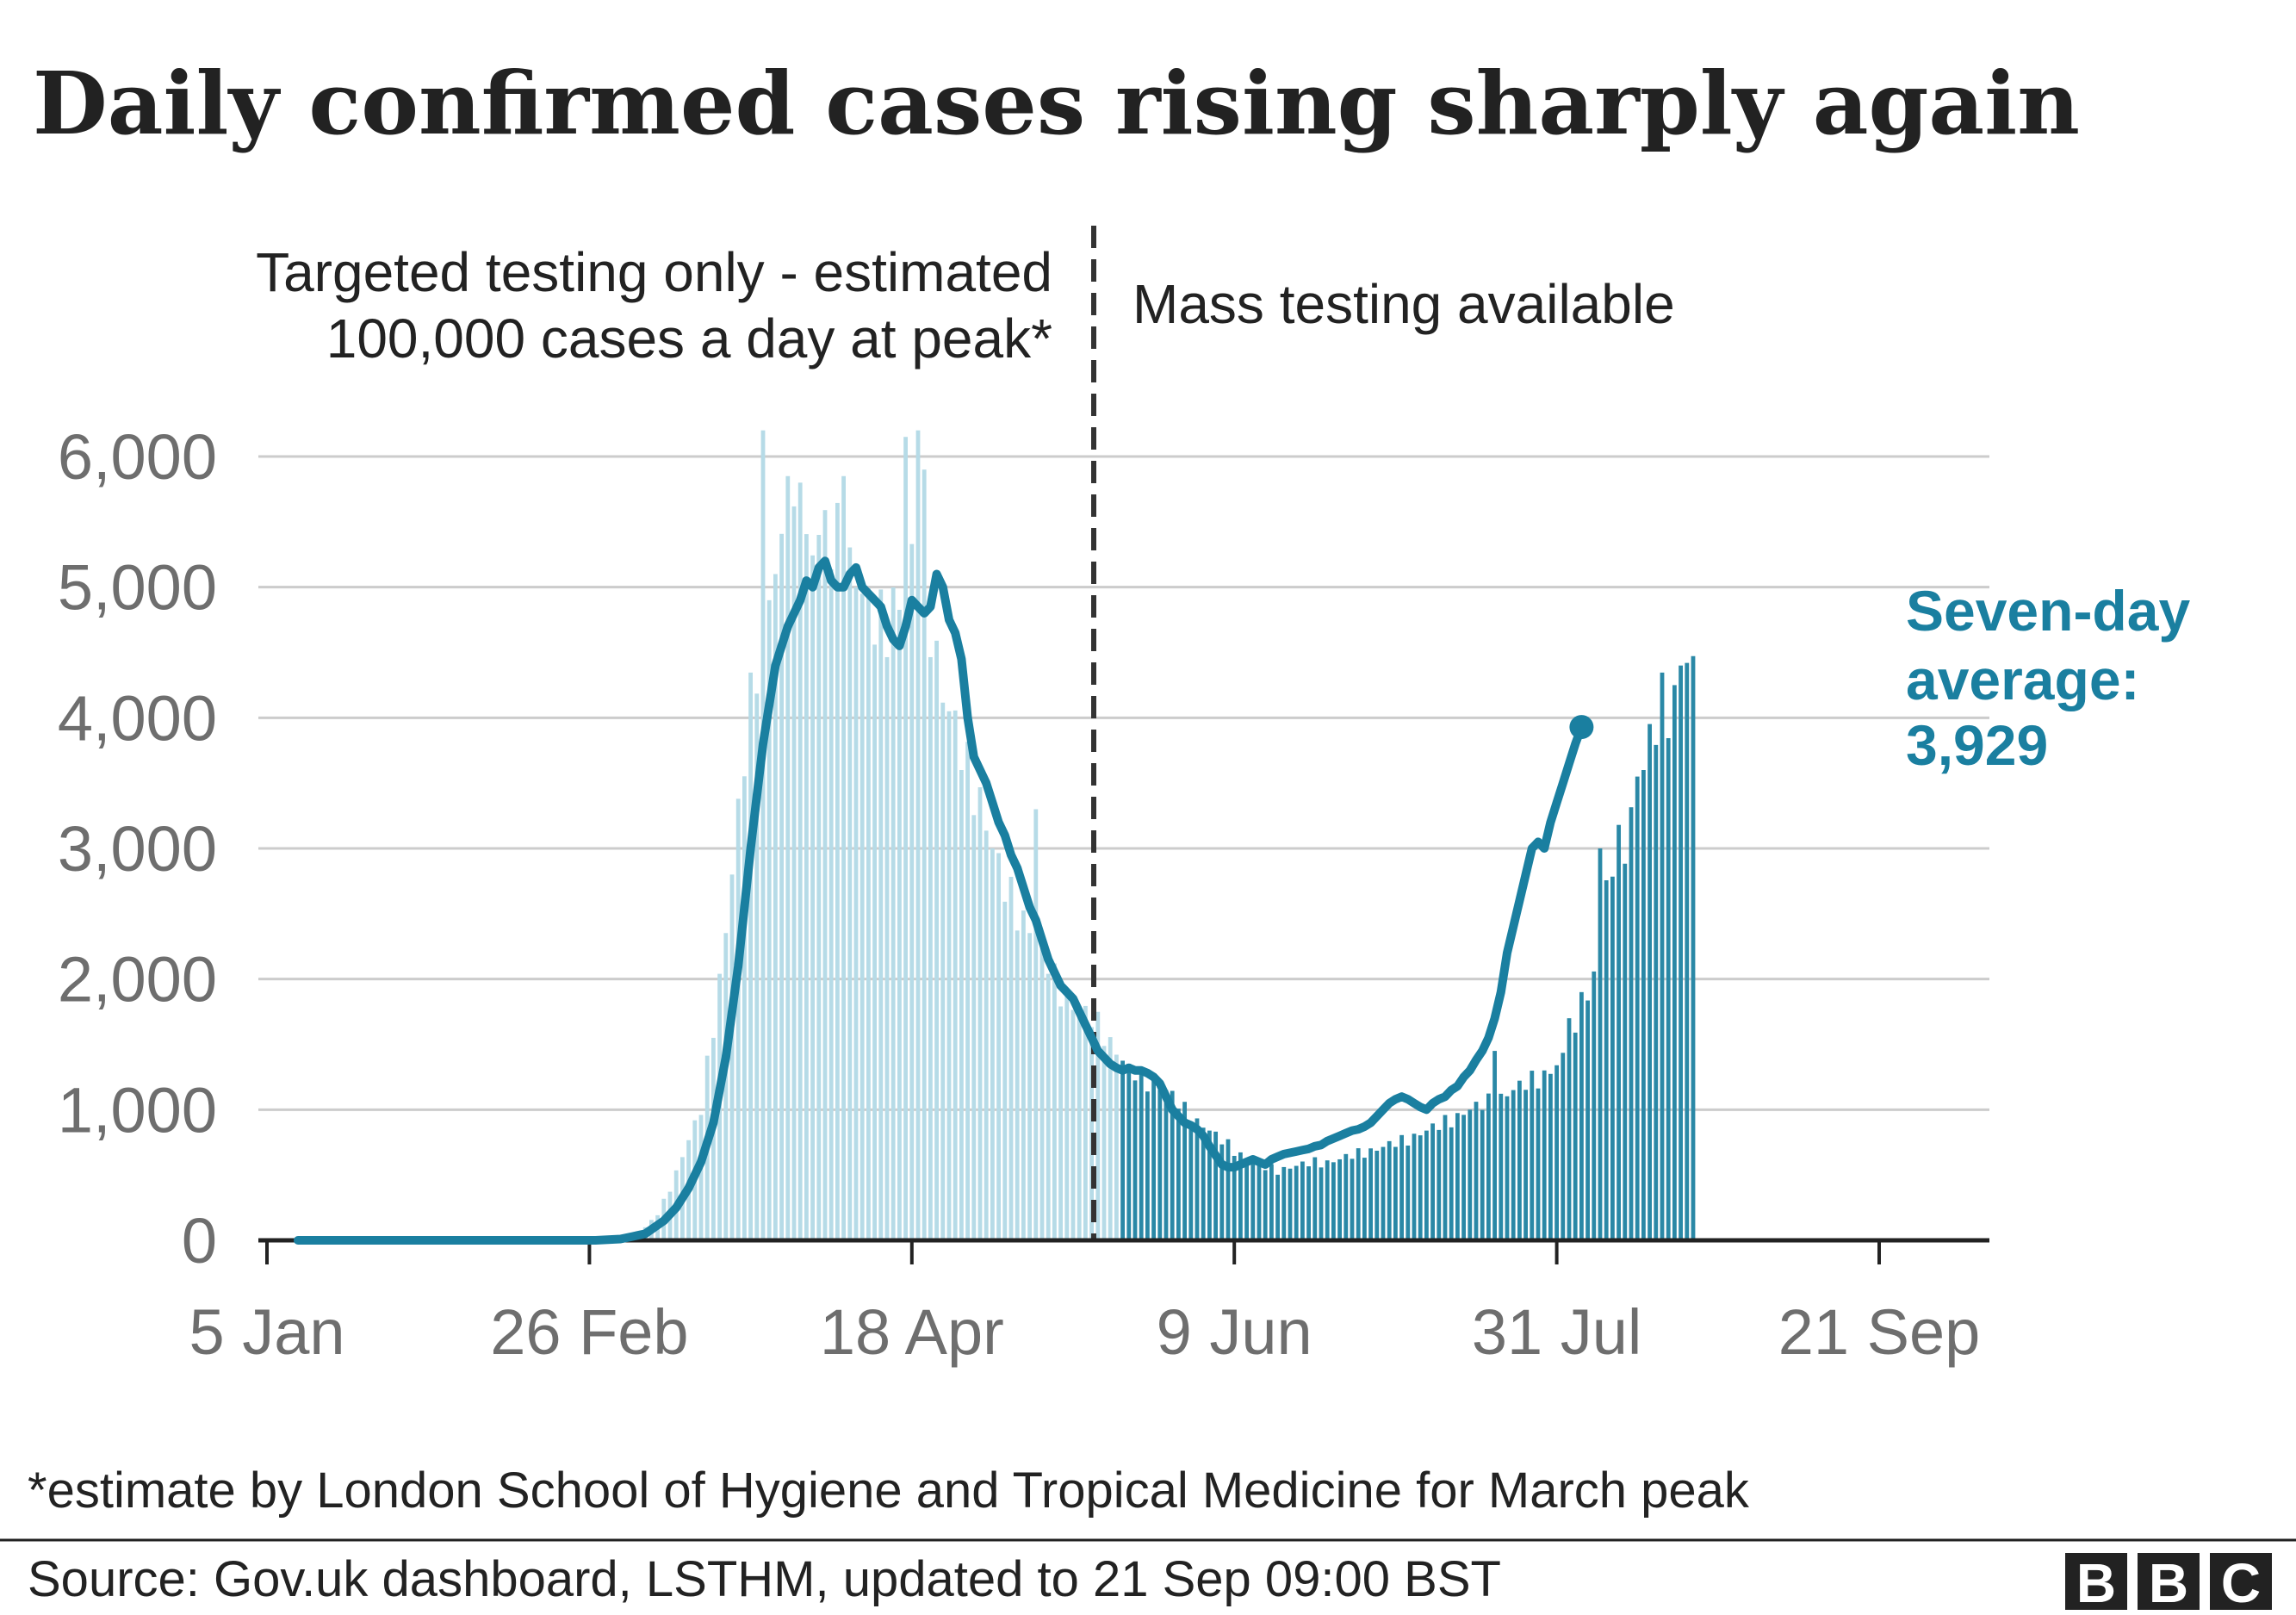 The width and height of the screenshot is (2296, 1615). What do you see at coordinates (137, 980) in the screenshot?
I see `y-tick-label: 2,000` at bounding box center [137, 980].